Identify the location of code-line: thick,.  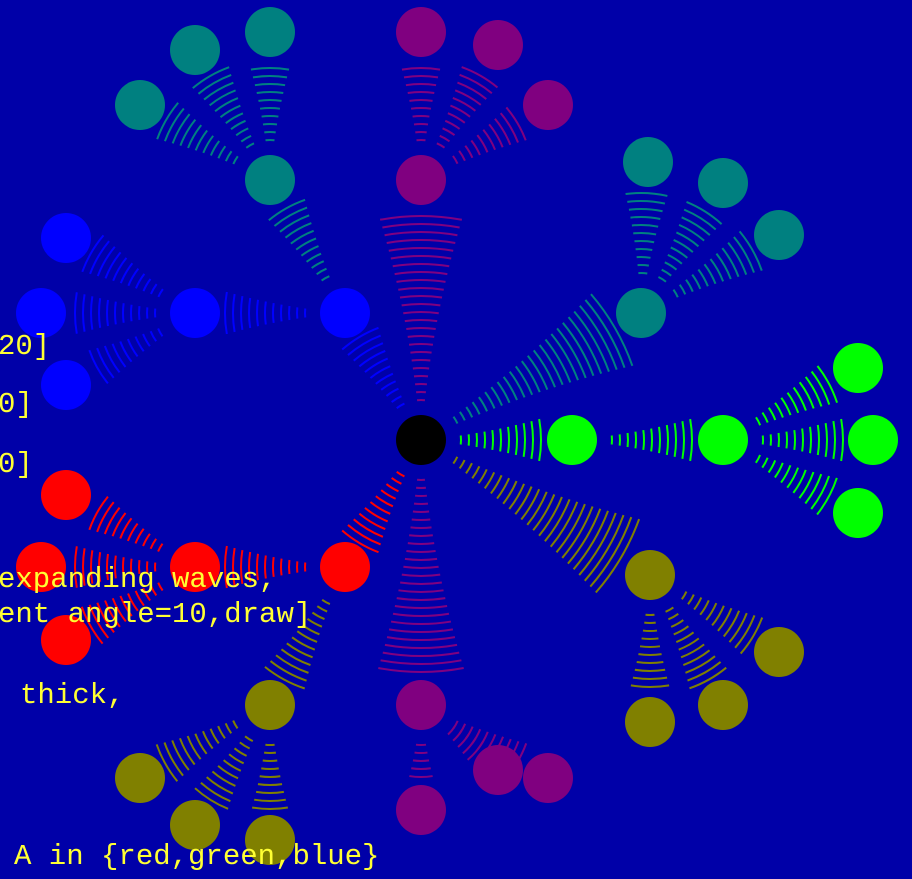
(72, 695).